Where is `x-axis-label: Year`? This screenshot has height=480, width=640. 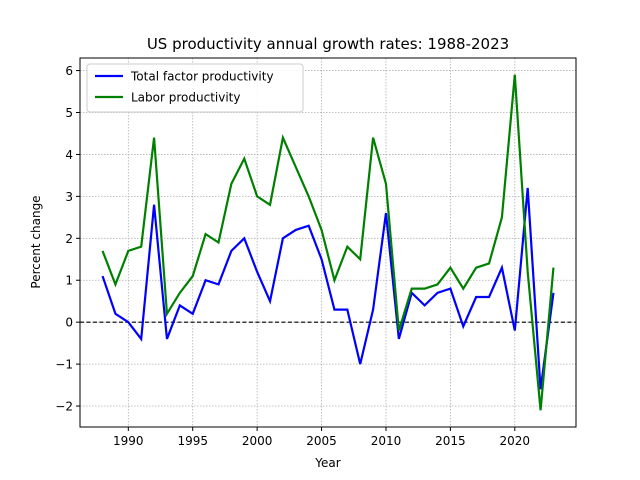
x-axis-label: Year is located at coordinates (327, 463).